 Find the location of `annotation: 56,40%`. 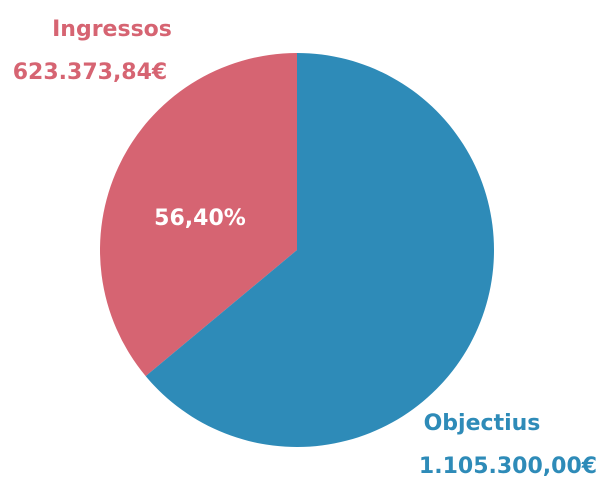

annotation: 56,40% is located at coordinates (200, 218).